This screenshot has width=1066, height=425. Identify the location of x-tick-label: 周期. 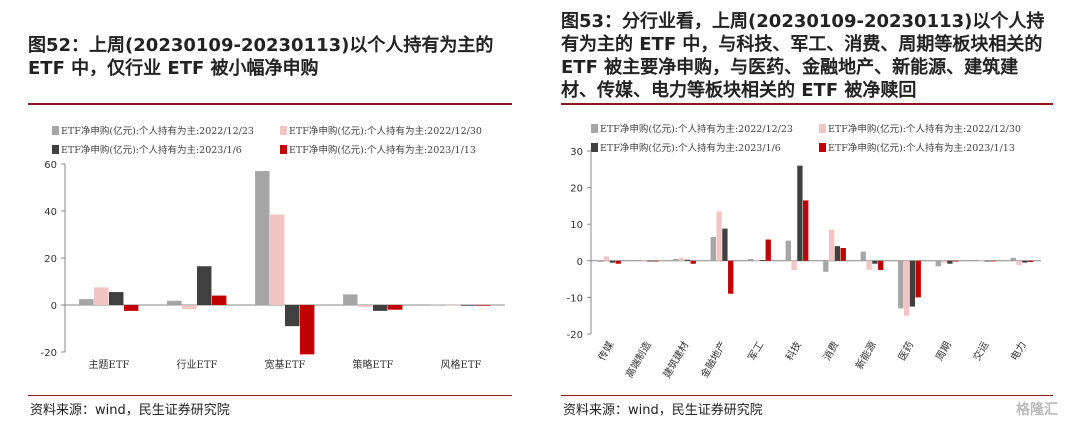
(943, 351).